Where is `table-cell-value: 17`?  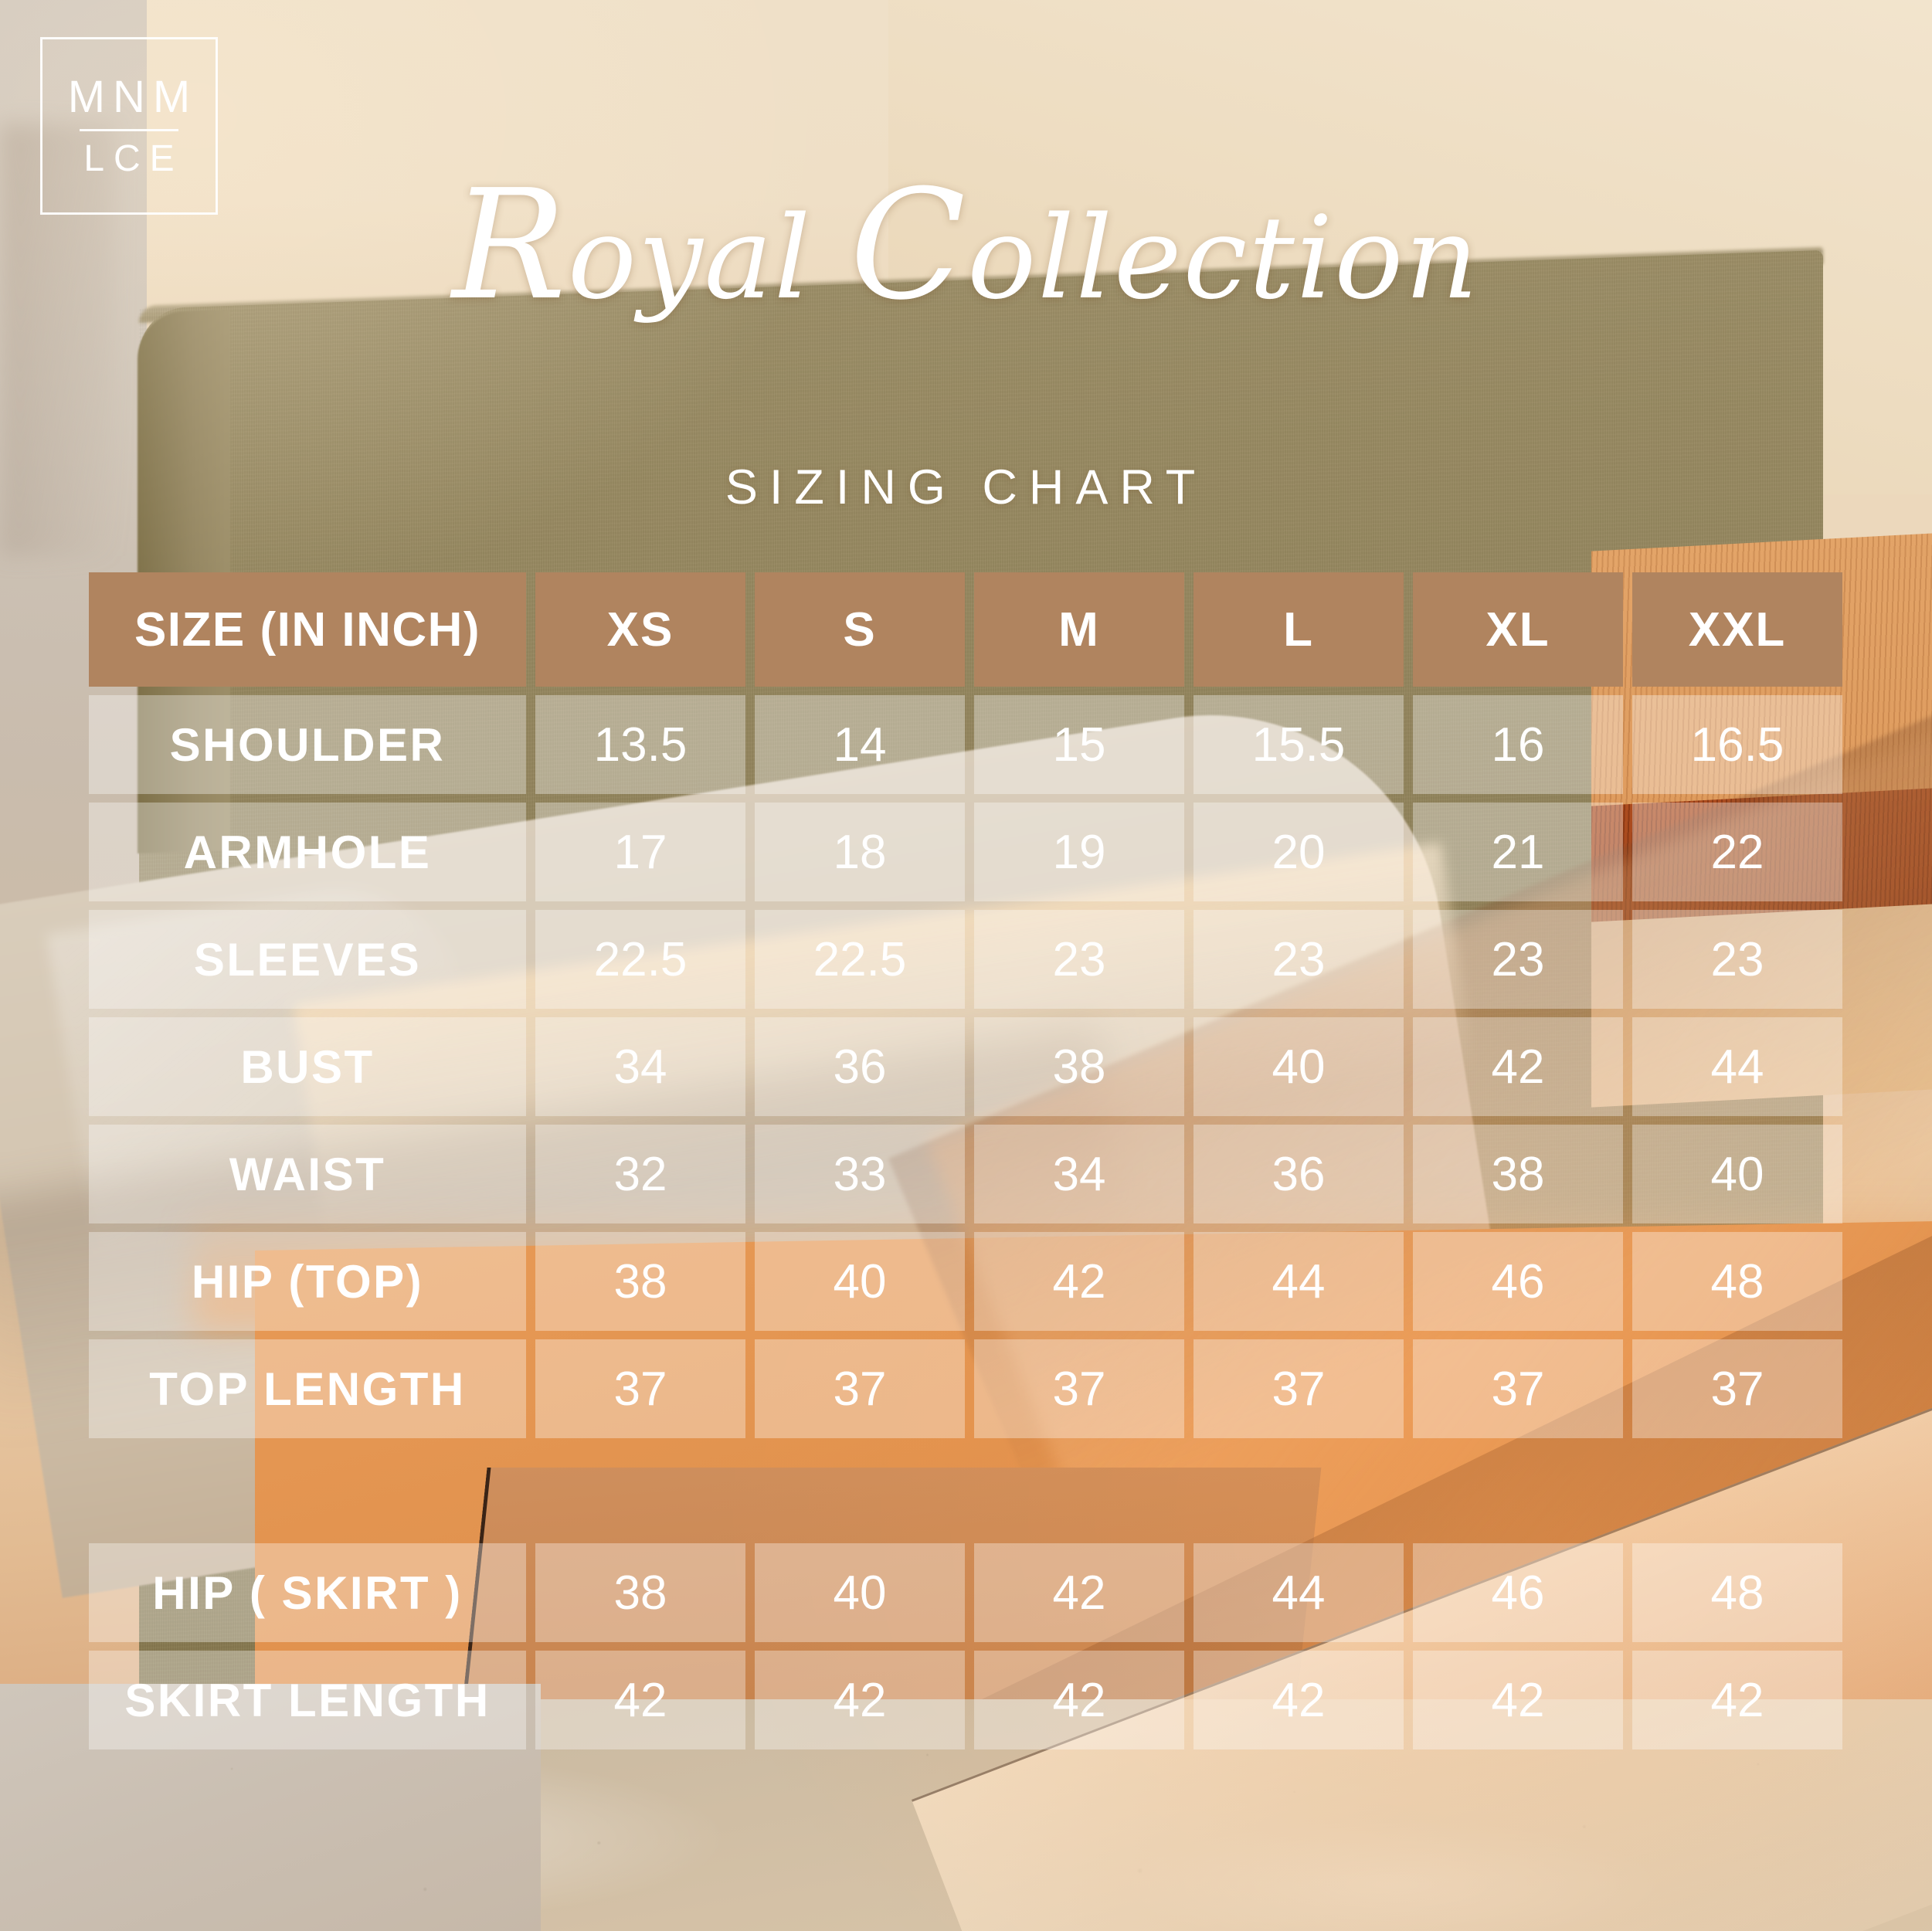
table-cell-value: 17 is located at coordinates (640, 852).